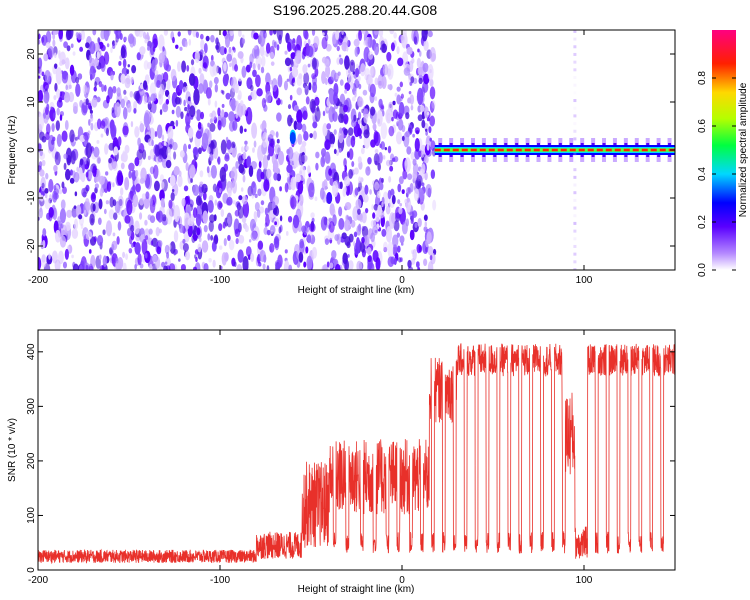  Describe the element at coordinates (702, 78) in the screenshot. I see `colorbar-tick-label: 0.8` at that location.